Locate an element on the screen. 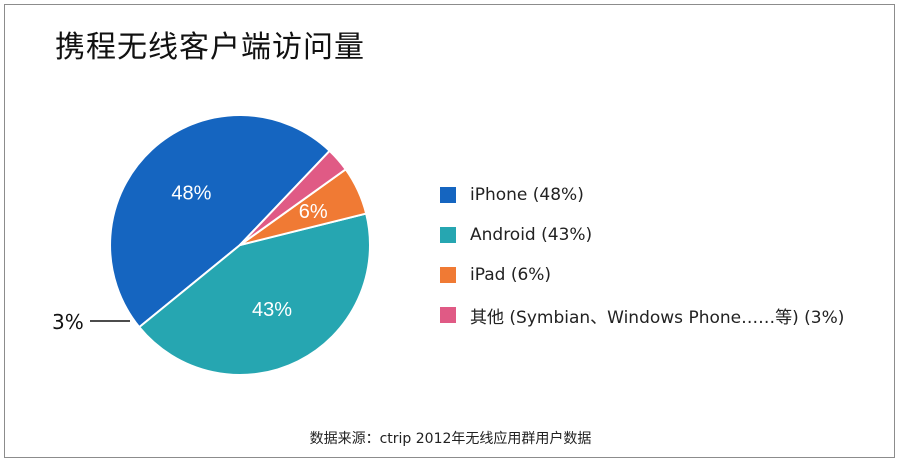 The width and height of the screenshot is (901, 464). chart-title: 携程无线客户端访问量 is located at coordinates (210, 47).